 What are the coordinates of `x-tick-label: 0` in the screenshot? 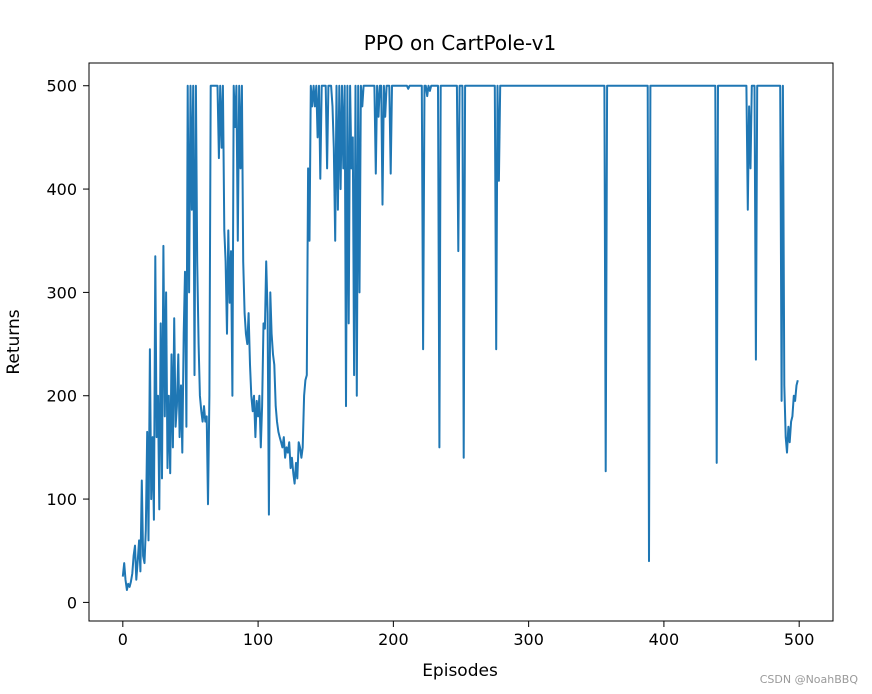 It's located at (123, 639).